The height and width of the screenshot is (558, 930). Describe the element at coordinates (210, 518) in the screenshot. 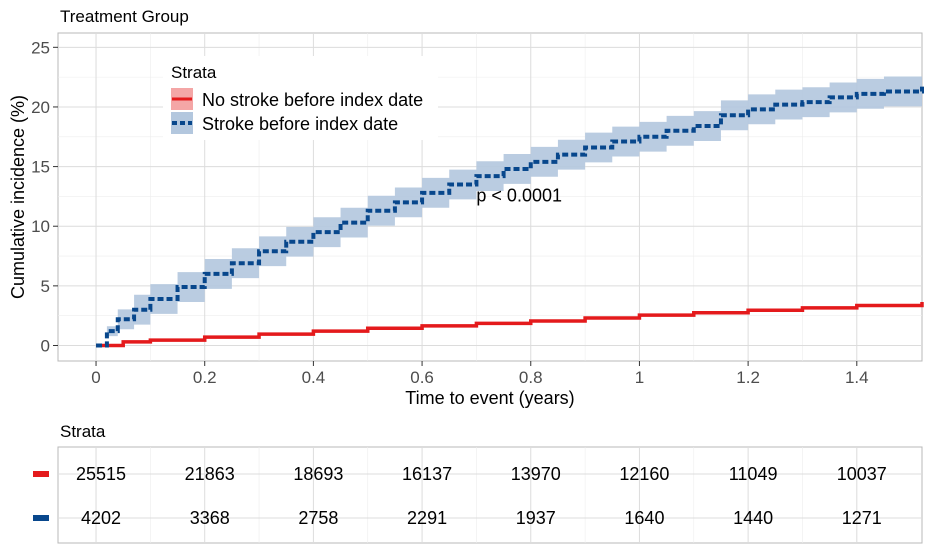

I see `risk-table-cell: 3368` at that location.